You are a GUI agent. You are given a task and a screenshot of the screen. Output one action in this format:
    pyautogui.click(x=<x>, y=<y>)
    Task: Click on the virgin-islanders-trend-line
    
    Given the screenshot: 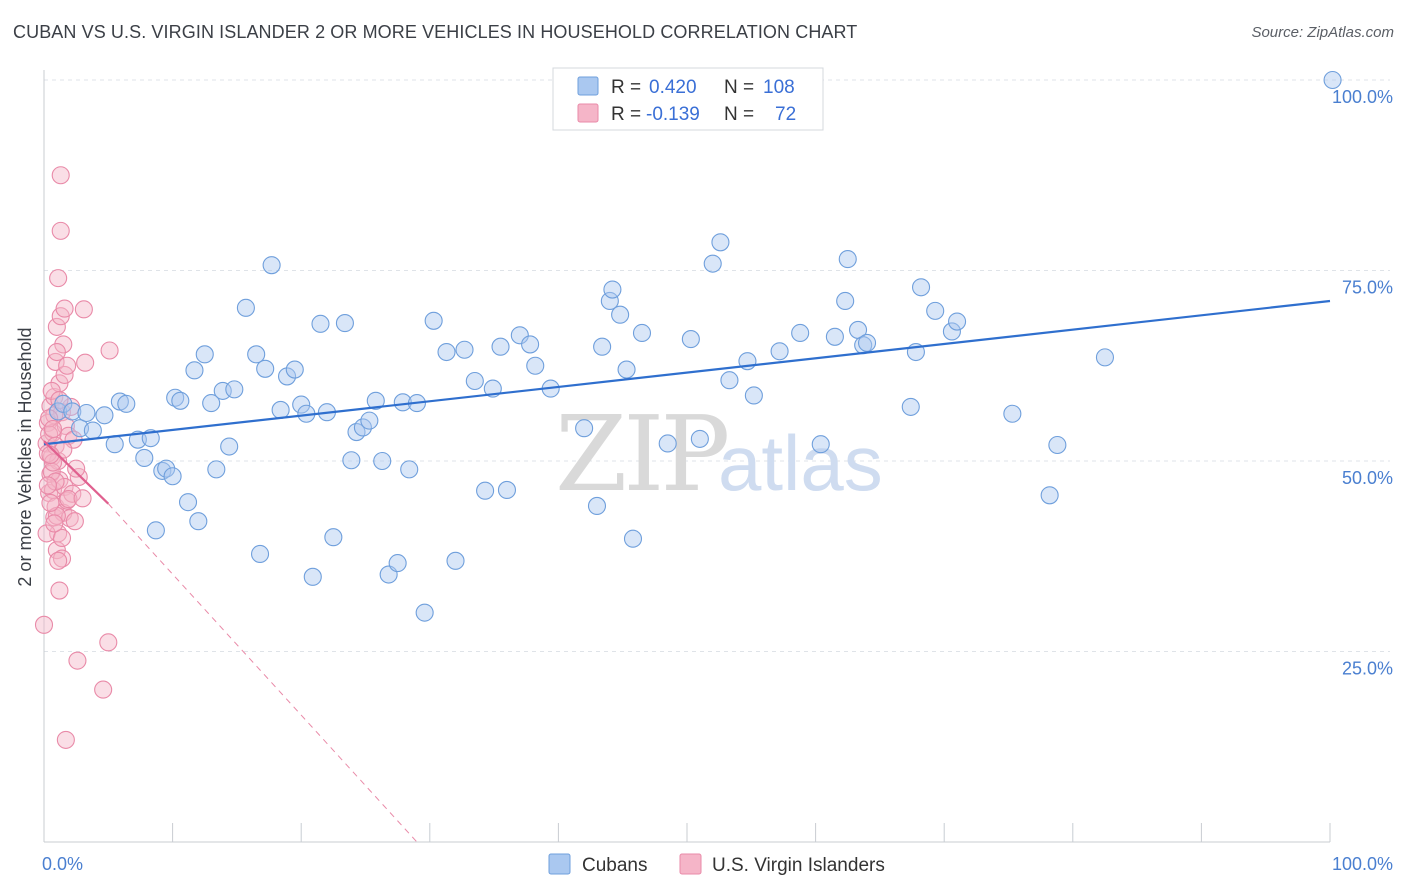 What is the action you would take?
    pyautogui.click(x=76, y=472)
    